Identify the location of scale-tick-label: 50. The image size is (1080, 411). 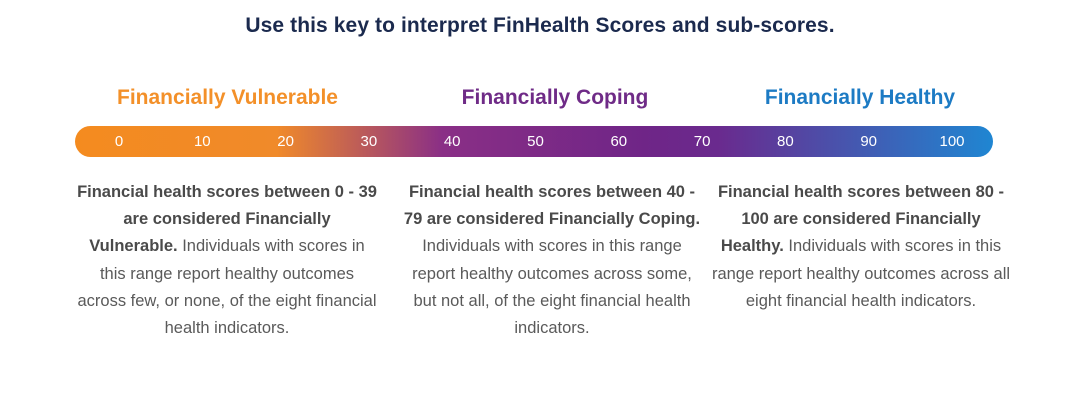
(535, 141).